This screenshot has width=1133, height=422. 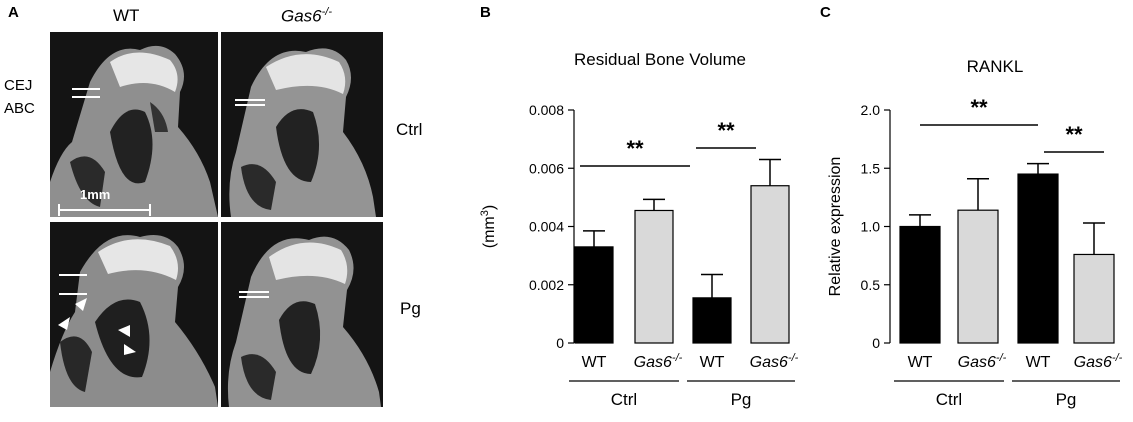 I want to click on y-tick-label: 0.006, so click(x=546, y=168).